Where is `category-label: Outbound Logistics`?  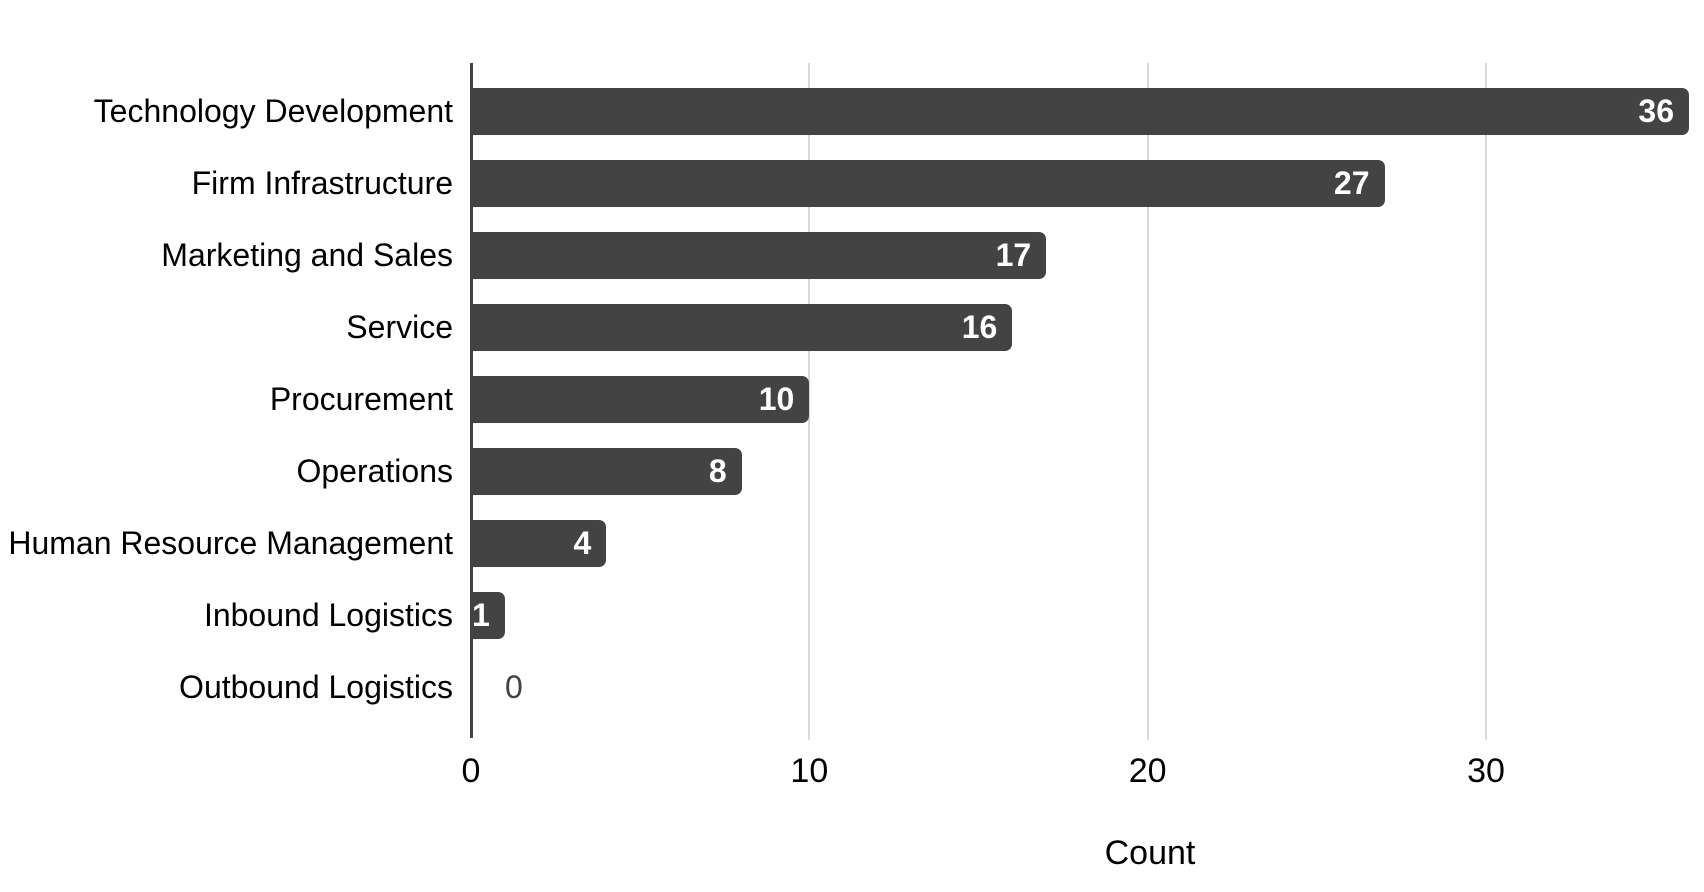
category-label: Outbound Logistics is located at coordinates (316, 686).